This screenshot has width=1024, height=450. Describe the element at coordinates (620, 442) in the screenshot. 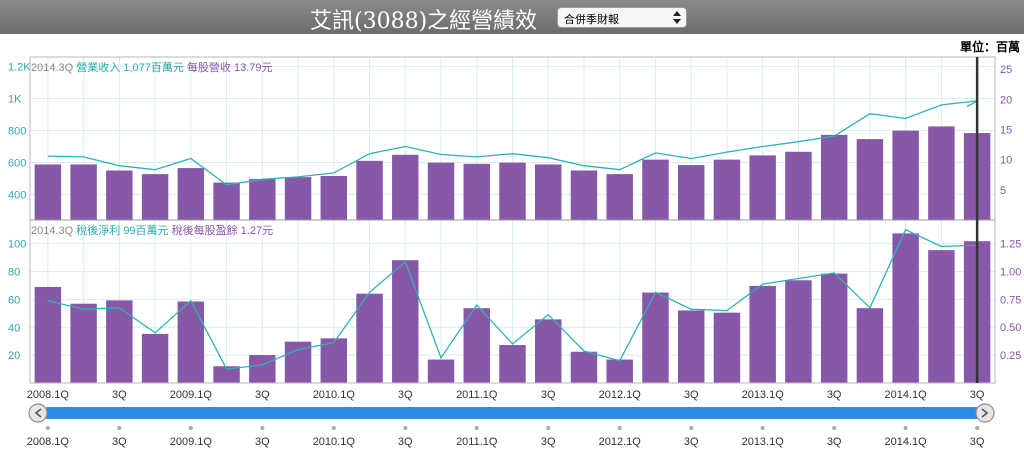

I see `navigator-label: 2012.1Q` at that location.